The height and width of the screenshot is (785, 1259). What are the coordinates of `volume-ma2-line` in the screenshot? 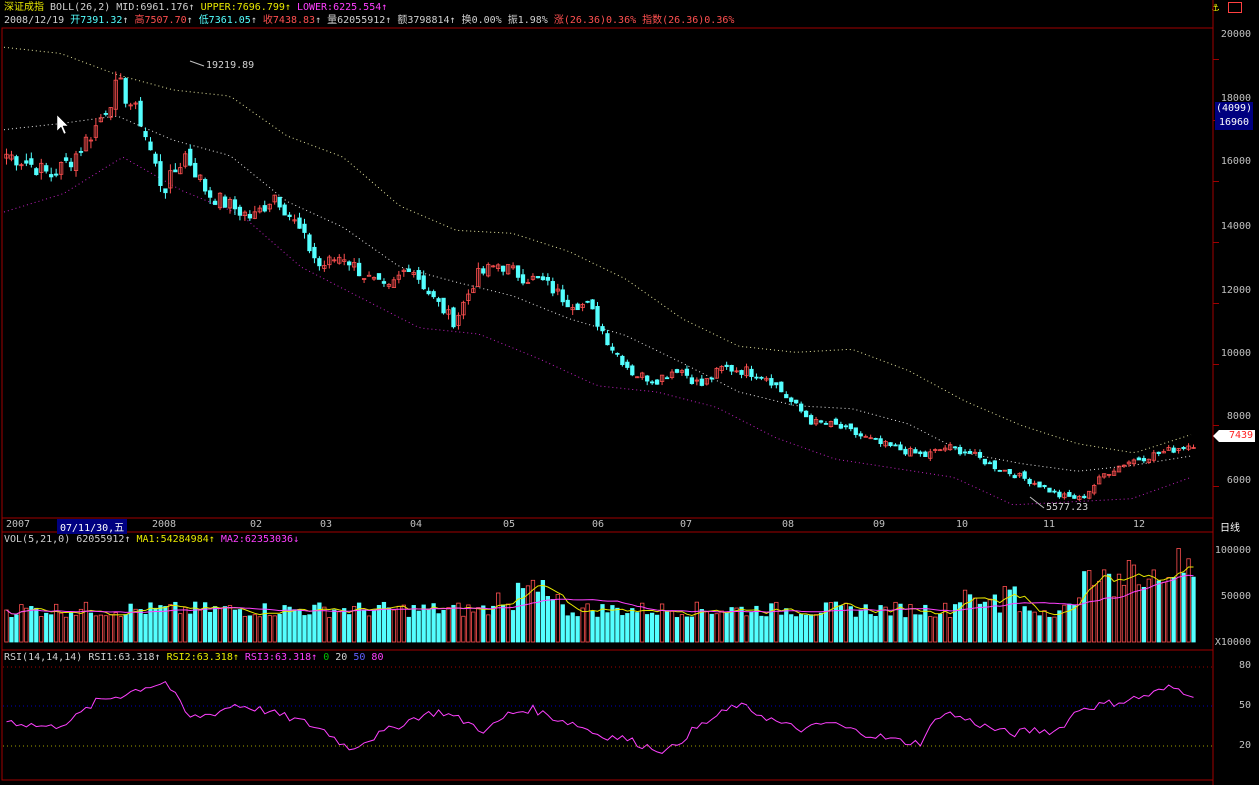 It's located at (600, 594).